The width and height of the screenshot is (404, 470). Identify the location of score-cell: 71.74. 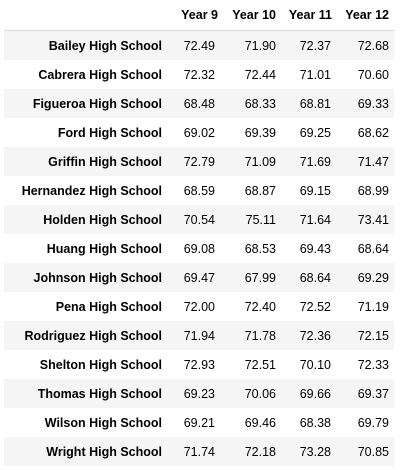
(199, 451).